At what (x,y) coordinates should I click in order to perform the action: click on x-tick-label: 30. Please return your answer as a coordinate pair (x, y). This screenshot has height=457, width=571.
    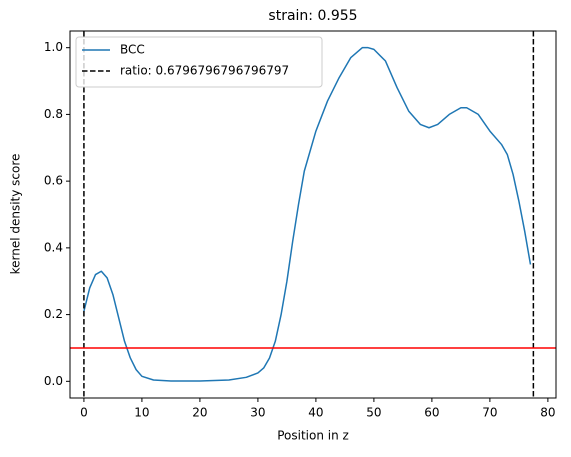
    Looking at the image, I should click on (257, 413).